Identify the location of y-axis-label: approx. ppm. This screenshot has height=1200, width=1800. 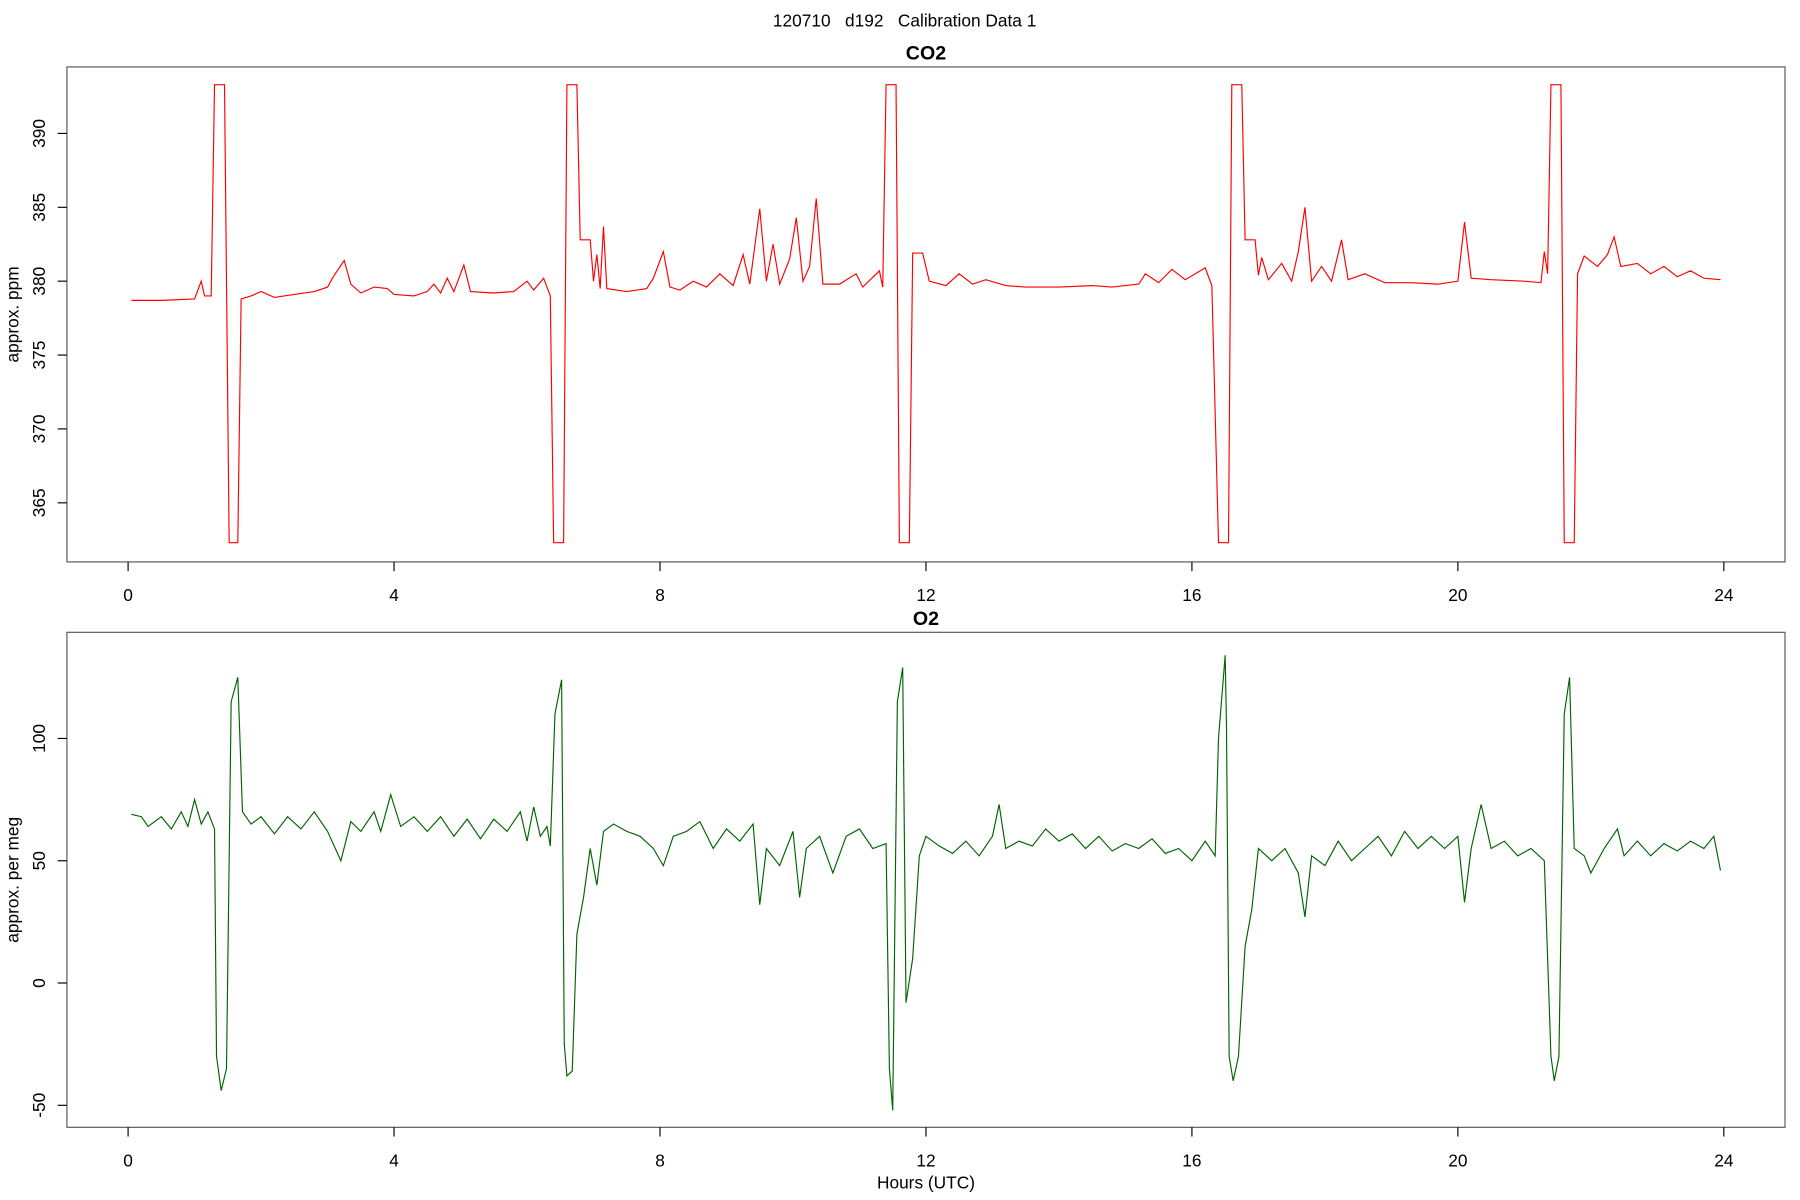
(12, 314).